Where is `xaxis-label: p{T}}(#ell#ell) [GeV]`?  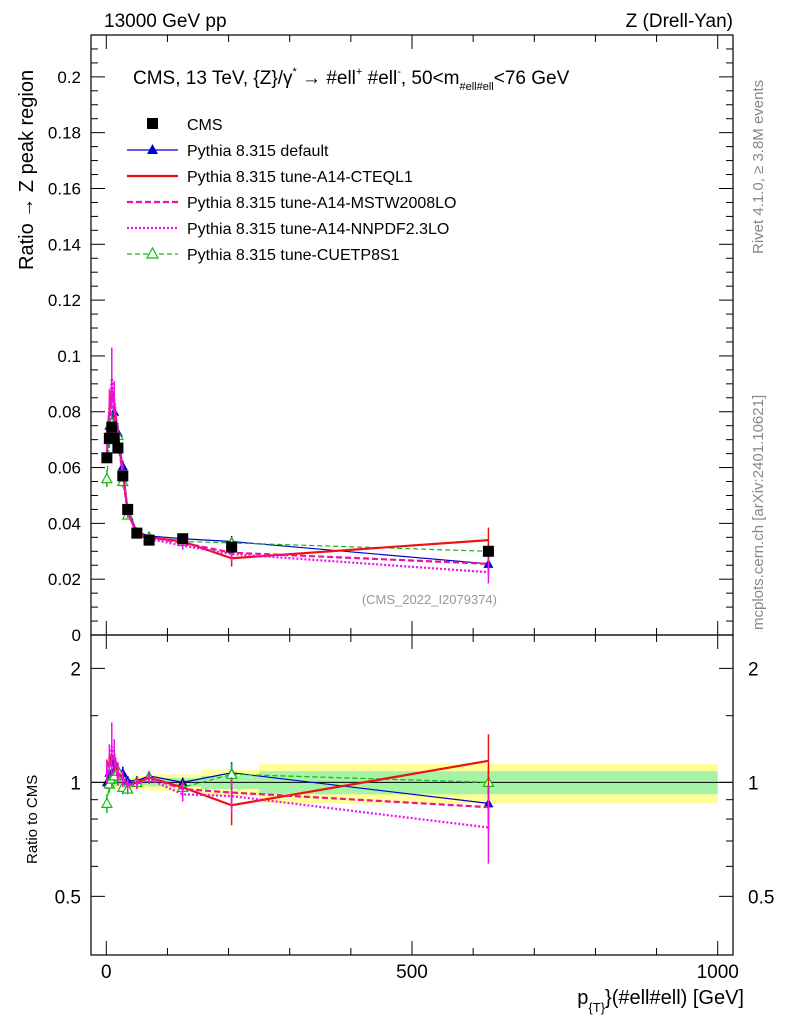
xaxis-label: p{T}}(#ell#ell) [GeV] is located at coordinates (660, 1001).